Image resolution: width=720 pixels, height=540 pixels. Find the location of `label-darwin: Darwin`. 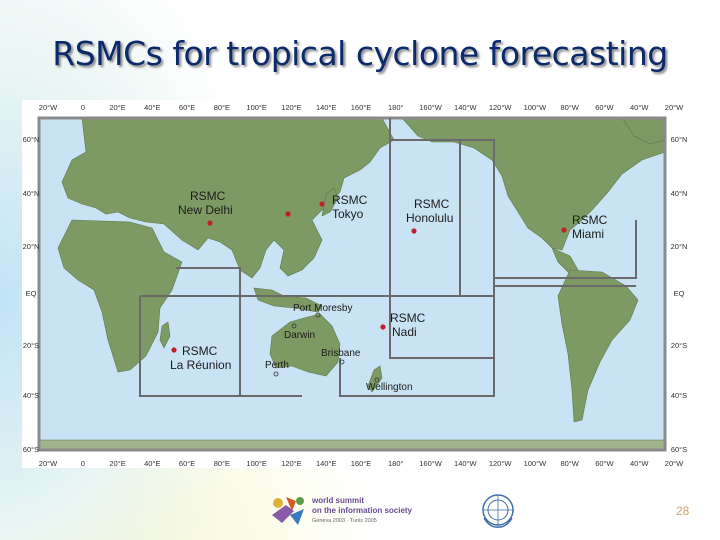

label-darwin: Darwin is located at coordinates (299, 335).